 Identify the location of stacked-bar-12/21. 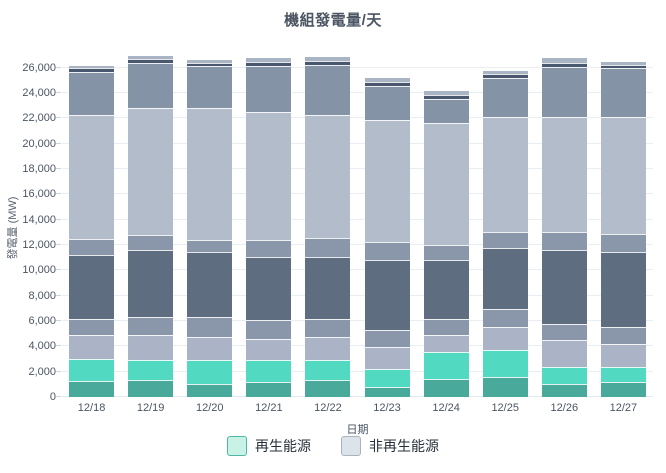
(269, 227).